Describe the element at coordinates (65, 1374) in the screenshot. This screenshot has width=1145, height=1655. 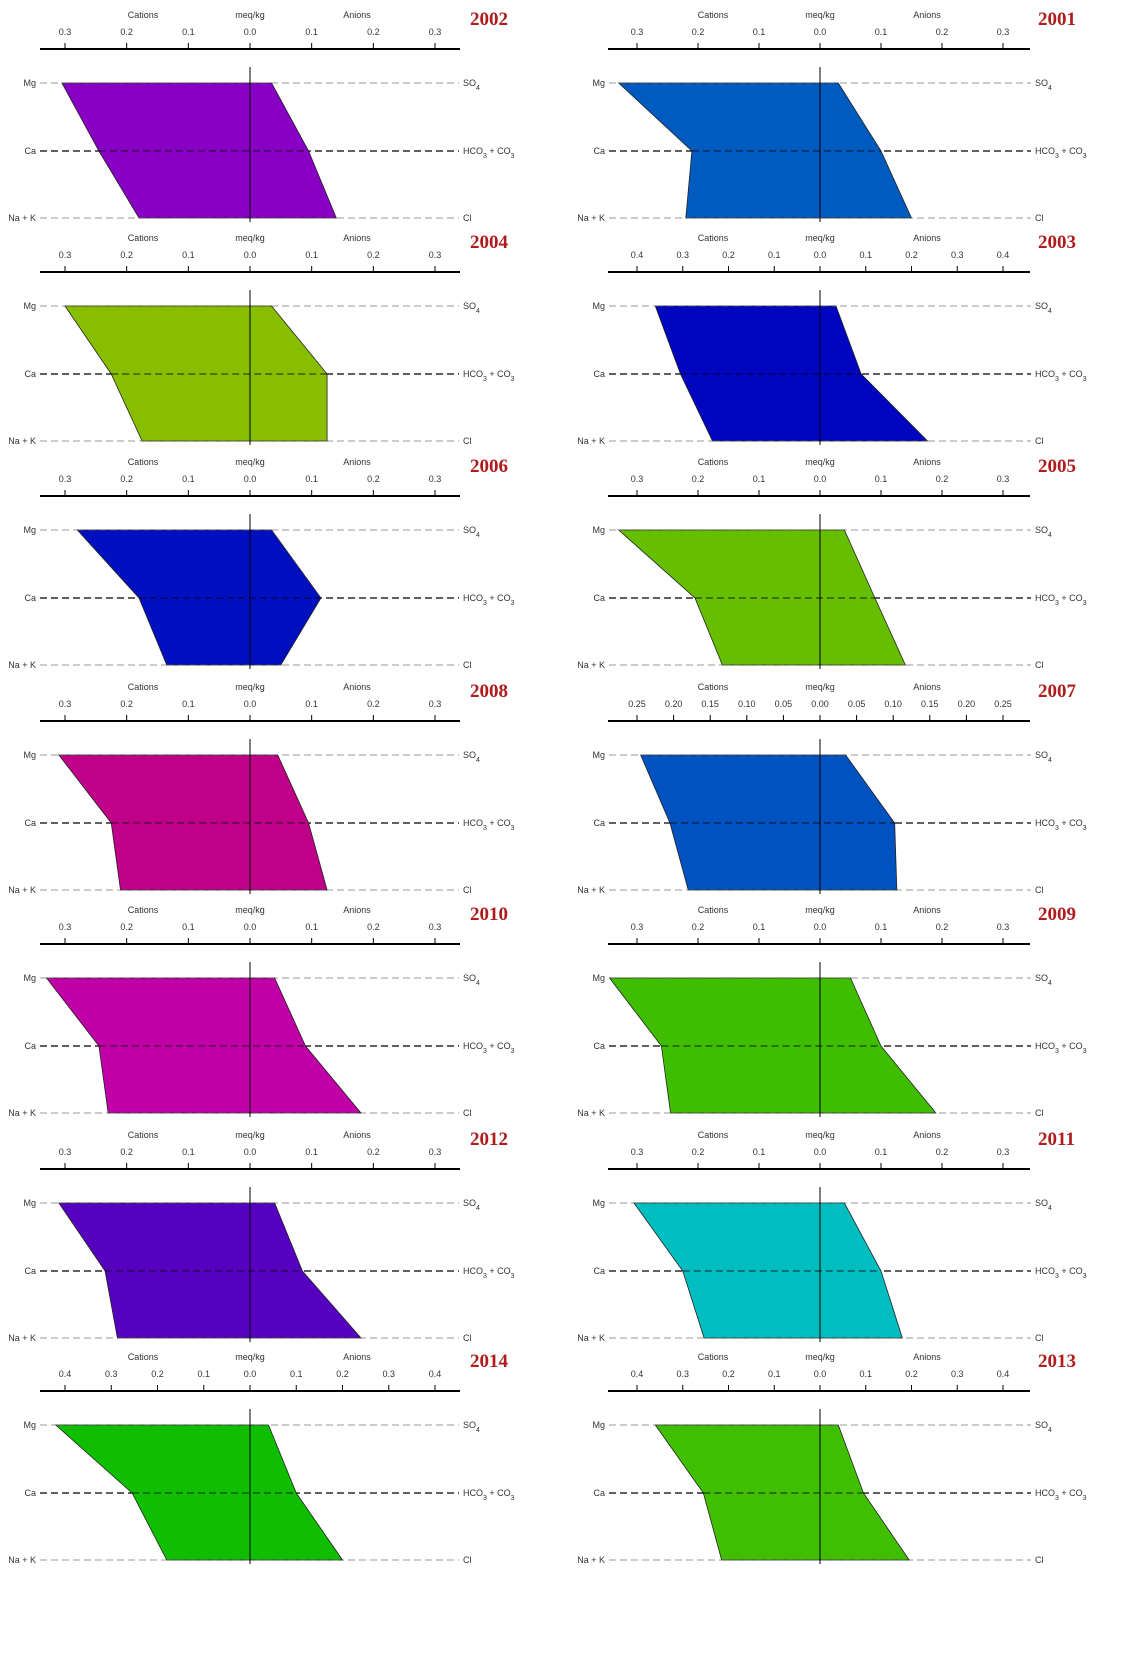
I see `tick-label: 0.4` at that location.